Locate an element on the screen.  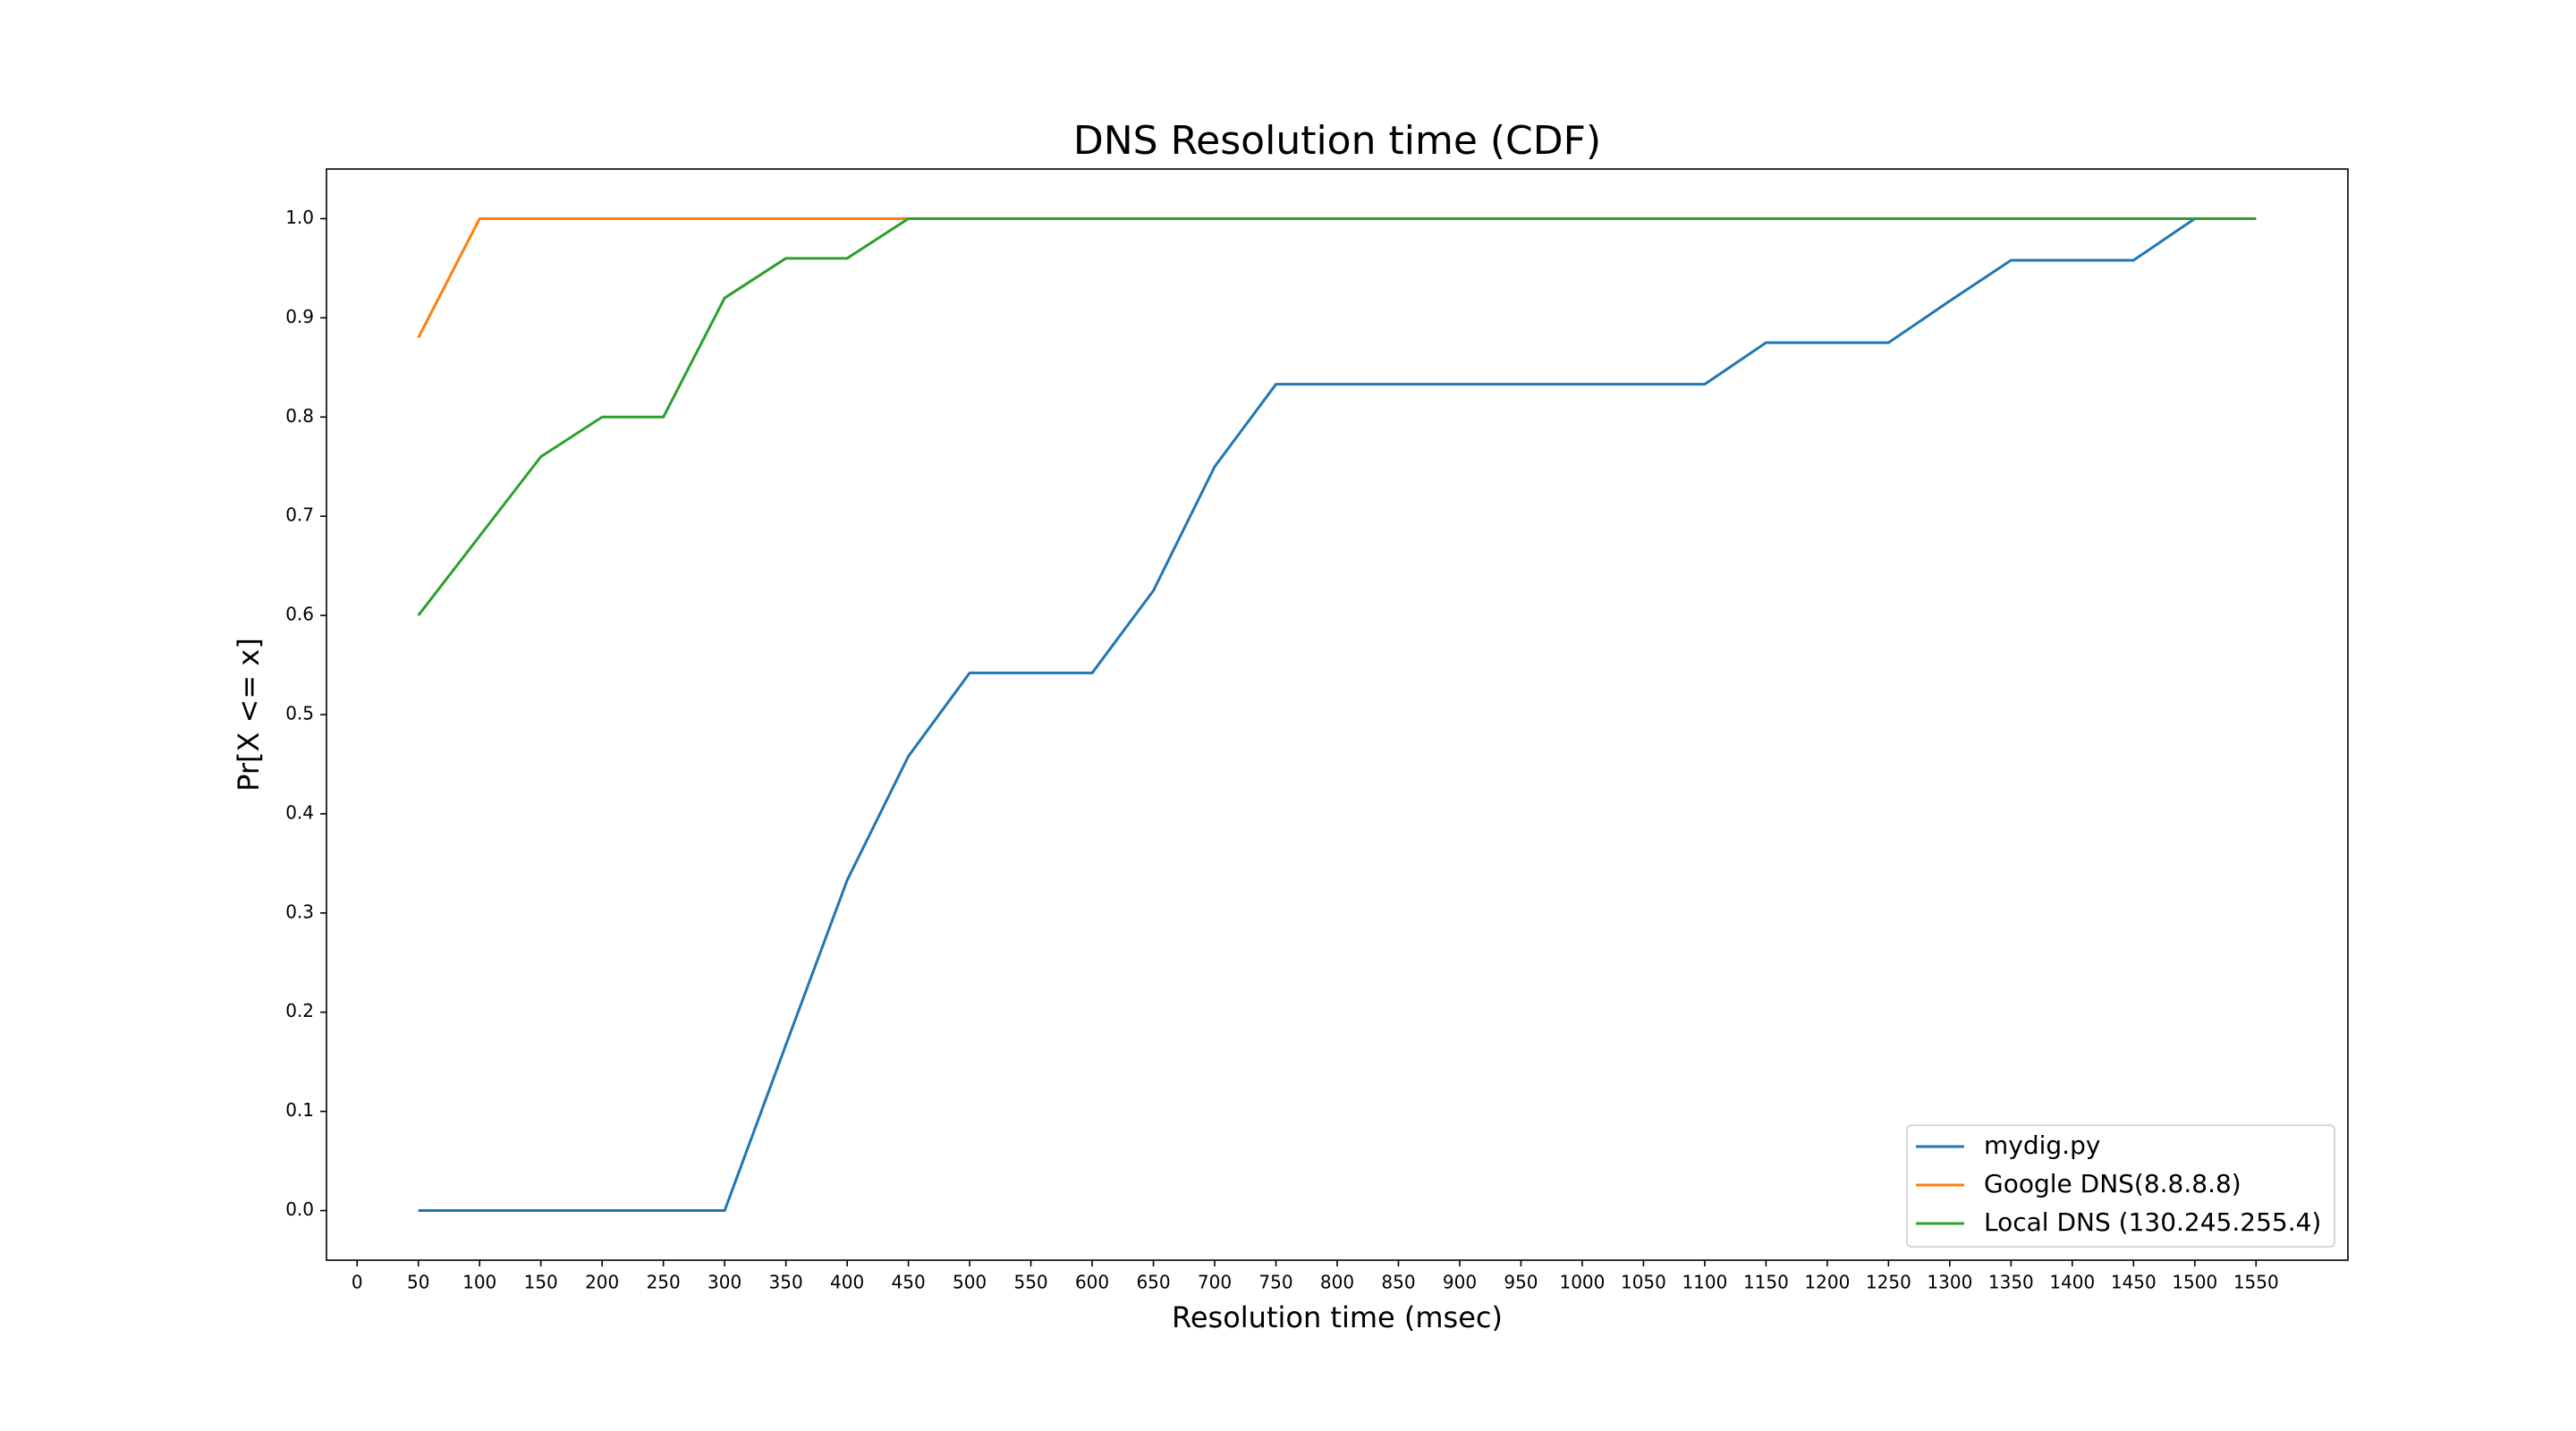
x-tick-label: 250 is located at coordinates (664, 1283).